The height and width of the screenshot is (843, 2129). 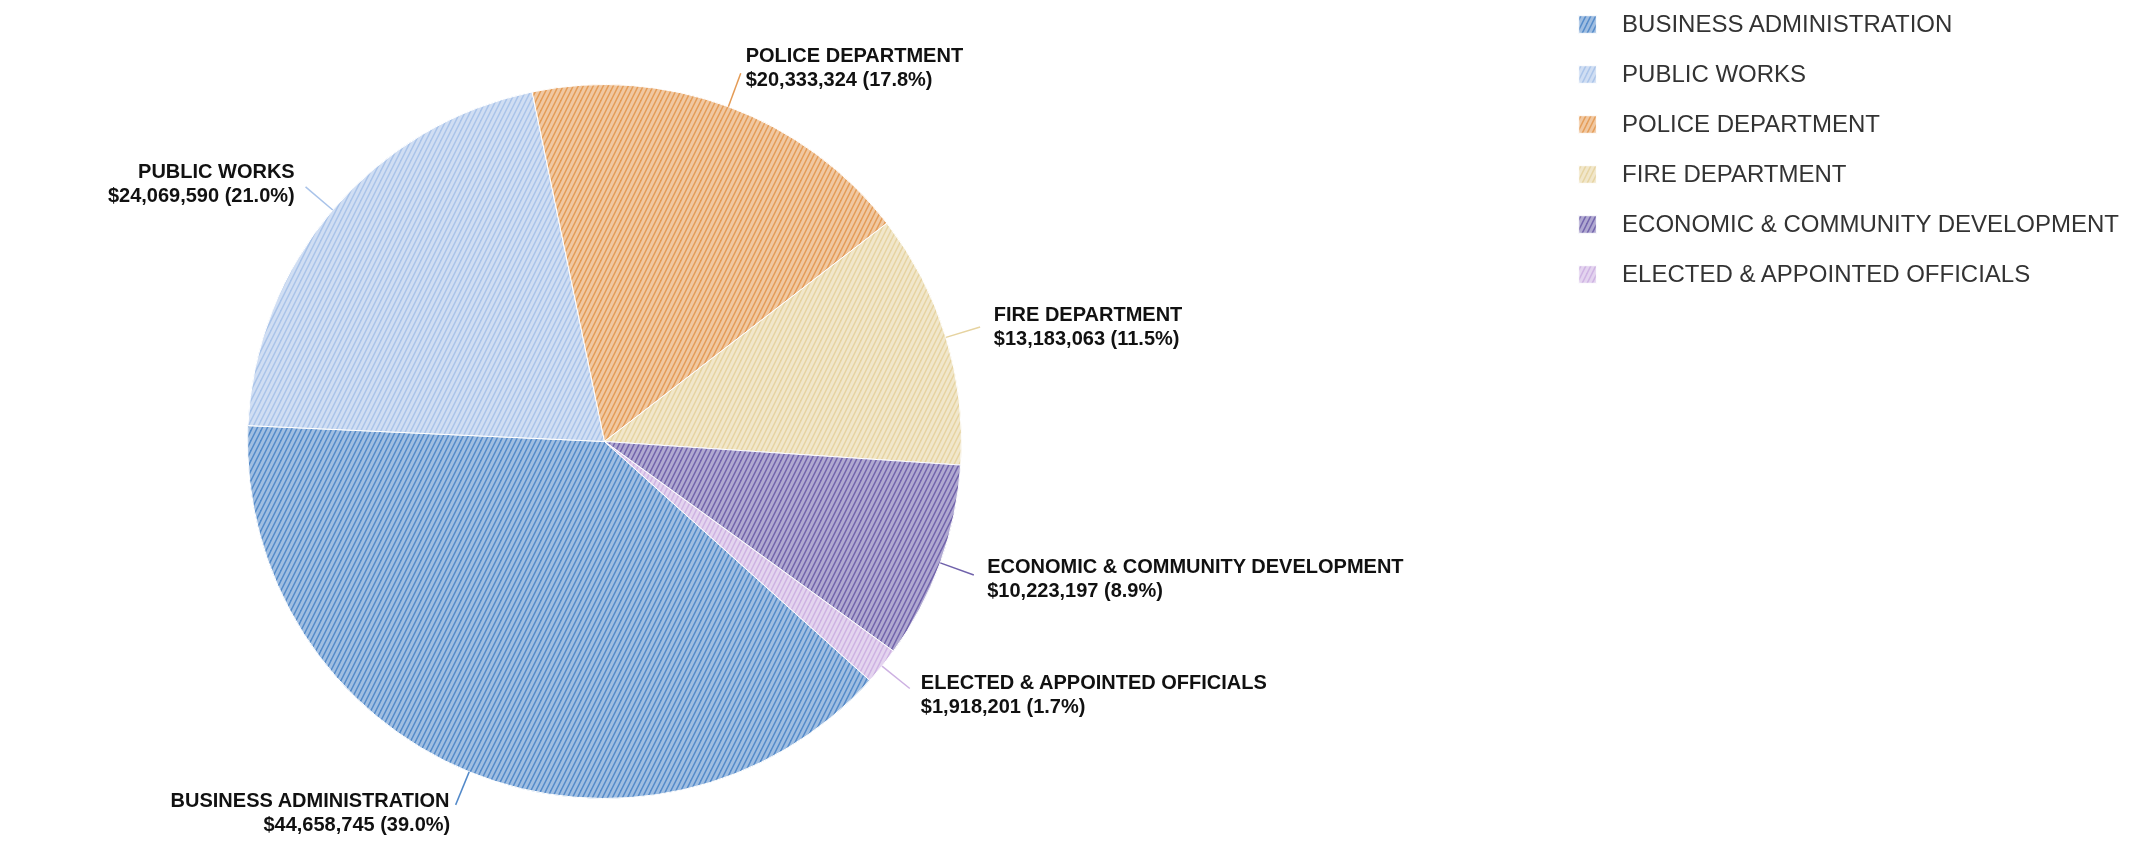 What do you see at coordinates (216, 171) in the screenshot?
I see `slice-label: PUBLIC WORKS` at bounding box center [216, 171].